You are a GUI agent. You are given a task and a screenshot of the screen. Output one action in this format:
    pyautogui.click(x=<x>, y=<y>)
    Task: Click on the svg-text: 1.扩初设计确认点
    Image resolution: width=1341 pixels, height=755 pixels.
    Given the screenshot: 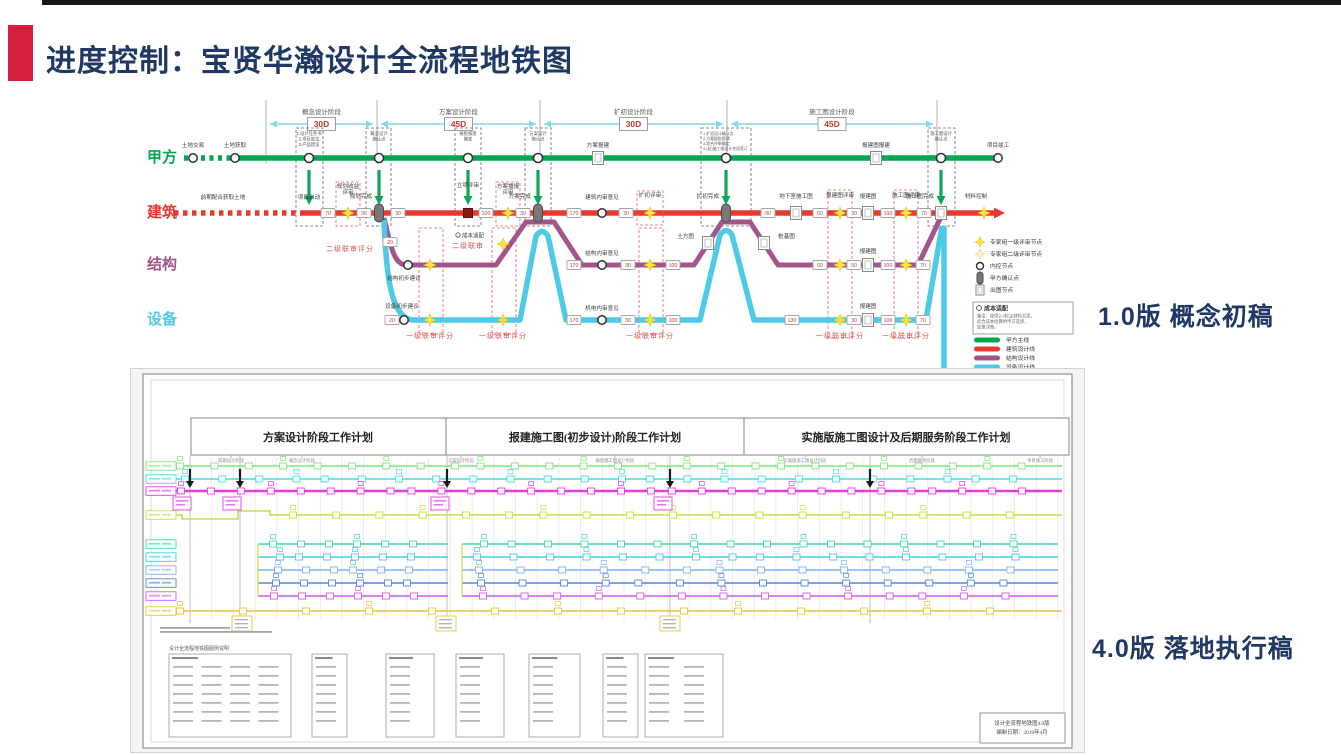 What is the action you would take?
    pyautogui.click(x=718, y=133)
    